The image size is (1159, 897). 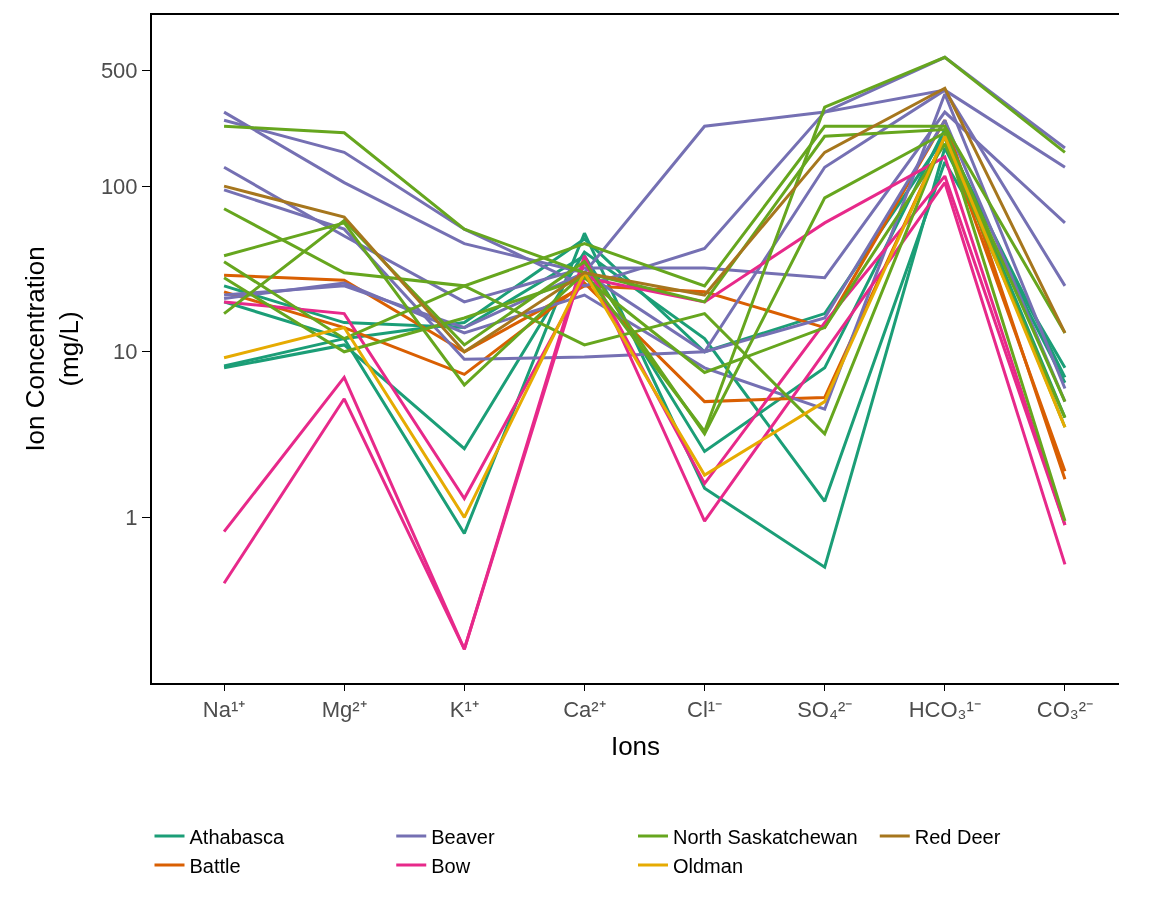 What do you see at coordinates (708, 865) in the screenshot?
I see `legend-label: Oldman` at bounding box center [708, 865].